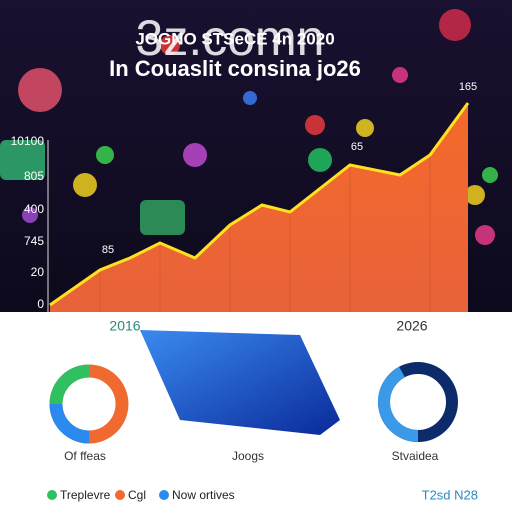  I want to click on annotation: 165, so click(468, 87).